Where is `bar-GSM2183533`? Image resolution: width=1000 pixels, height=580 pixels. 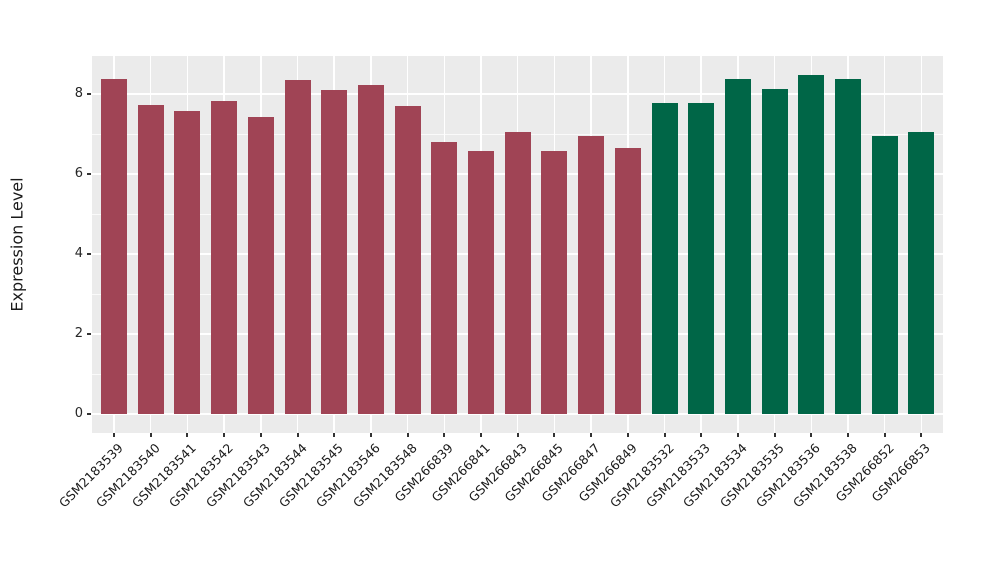 bar-GSM2183533 is located at coordinates (701, 258).